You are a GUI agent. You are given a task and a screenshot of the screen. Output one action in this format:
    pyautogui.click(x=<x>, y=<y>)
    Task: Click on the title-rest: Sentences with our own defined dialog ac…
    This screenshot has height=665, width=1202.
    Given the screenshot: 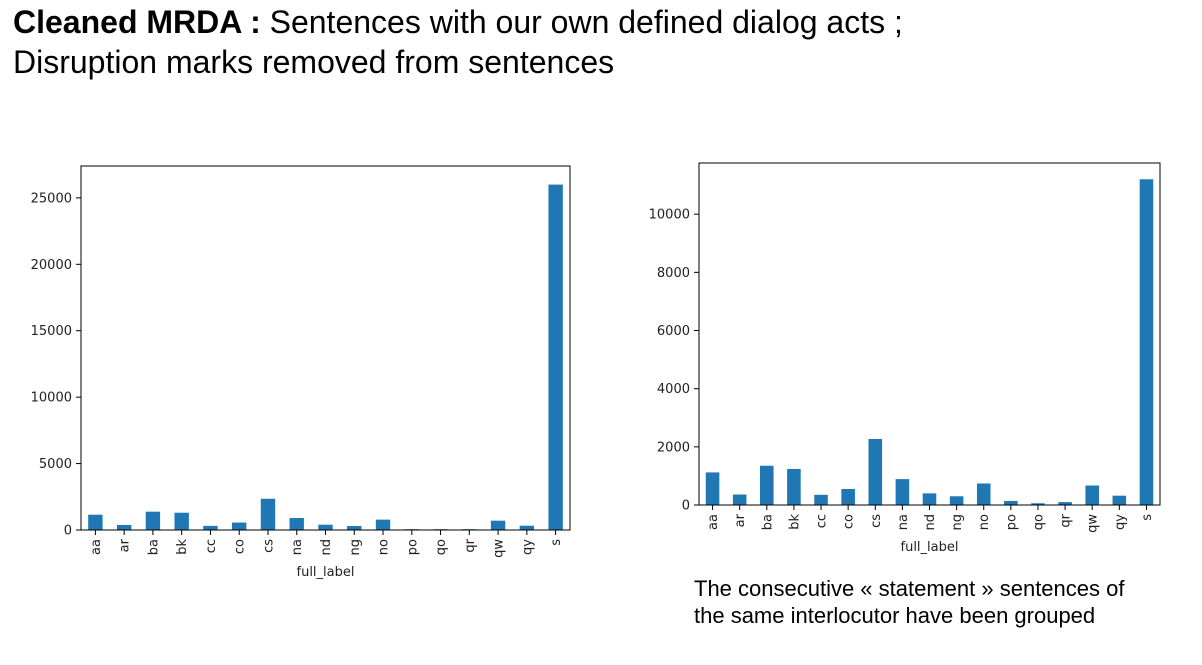 What is the action you would take?
    pyautogui.click(x=581, y=22)
    